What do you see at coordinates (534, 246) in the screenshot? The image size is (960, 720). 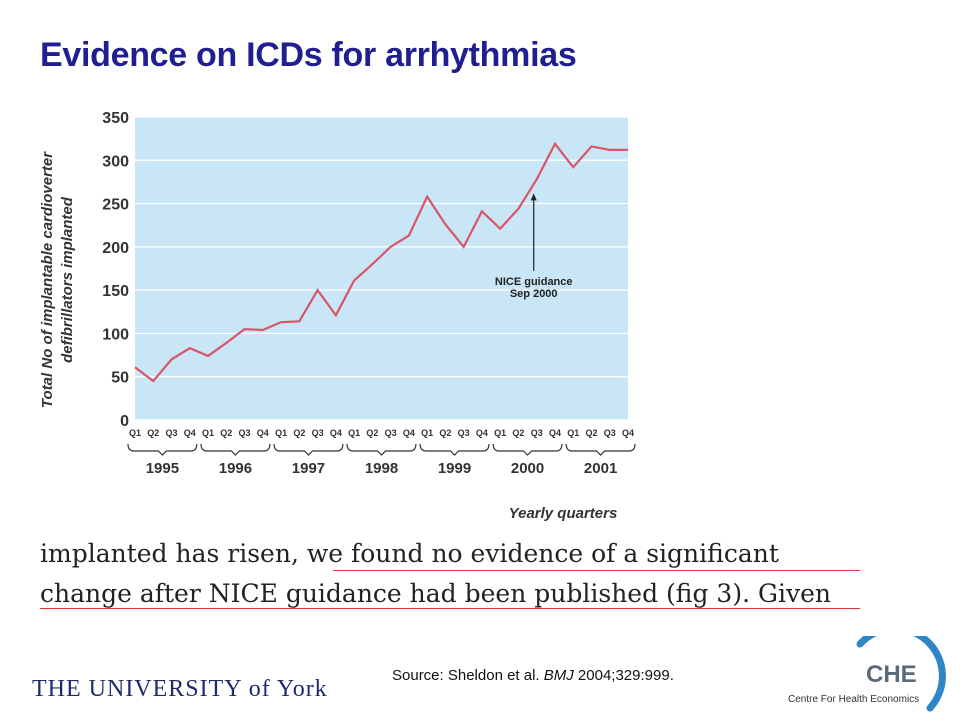 I see `nice-guidance-annotation: NICE guidance Sep 2000` at bounding box center [534, 246].